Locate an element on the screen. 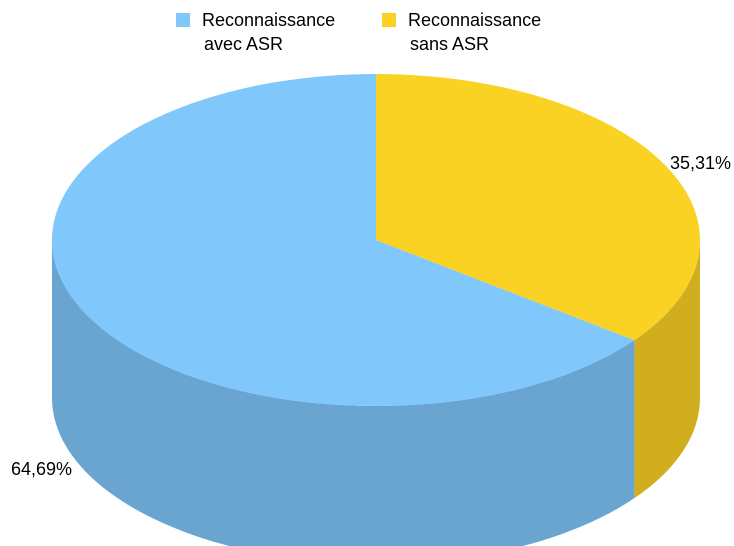 This screenshot has width=734, height=546. data-label-avec-asr: 64,69% is located at coordinates (41, 469).